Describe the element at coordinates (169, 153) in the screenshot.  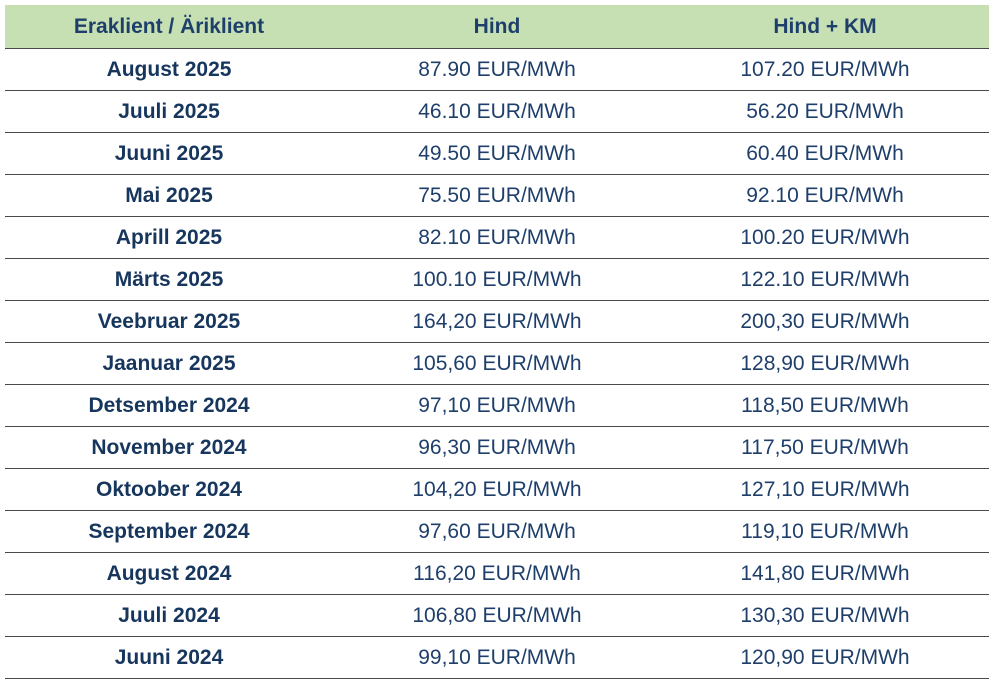
I see `month-cell: Juuni 2025` at that location.